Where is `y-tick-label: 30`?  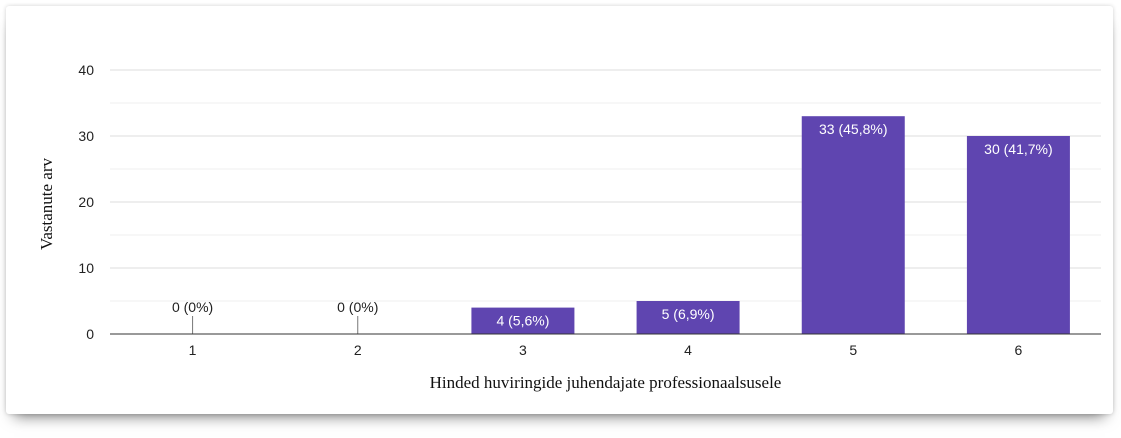 y-tick-label: 30 is located at coordinates (86, 136).